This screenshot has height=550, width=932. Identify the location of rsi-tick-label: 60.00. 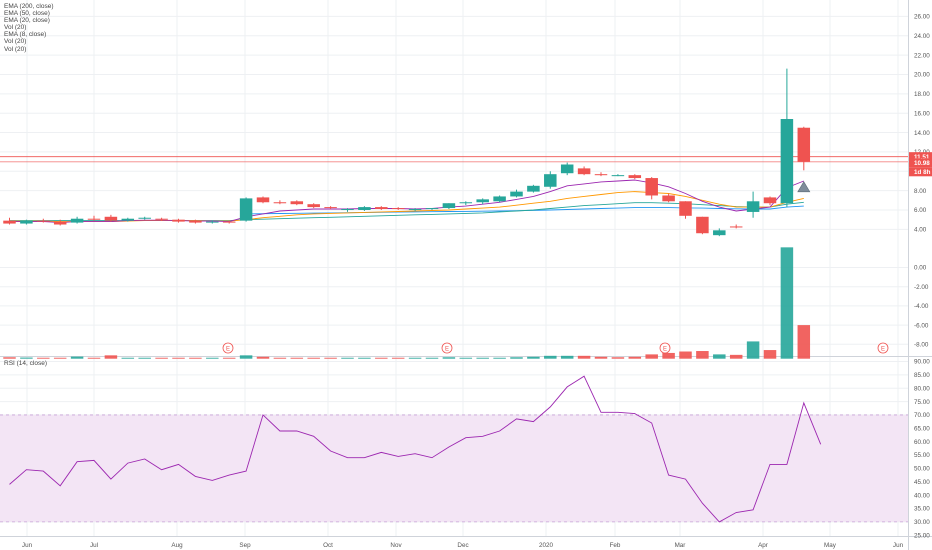
(922, 442).